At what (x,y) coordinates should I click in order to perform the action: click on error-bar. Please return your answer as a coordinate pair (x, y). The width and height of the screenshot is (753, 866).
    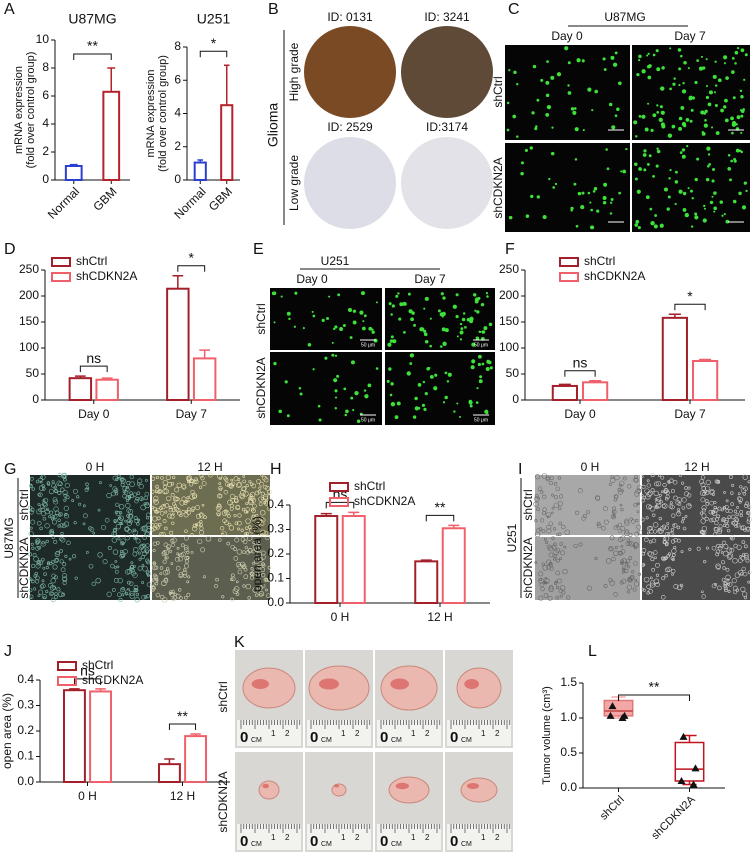
    Looking at the image, I should click on (205, 354).